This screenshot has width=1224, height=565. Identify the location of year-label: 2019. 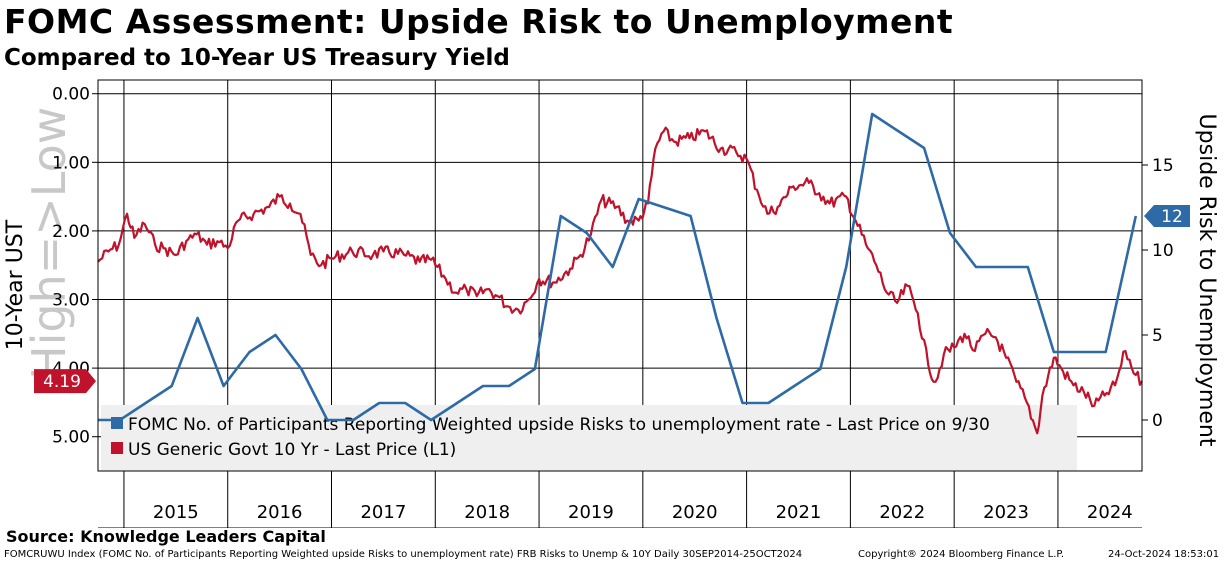
(591, 512).